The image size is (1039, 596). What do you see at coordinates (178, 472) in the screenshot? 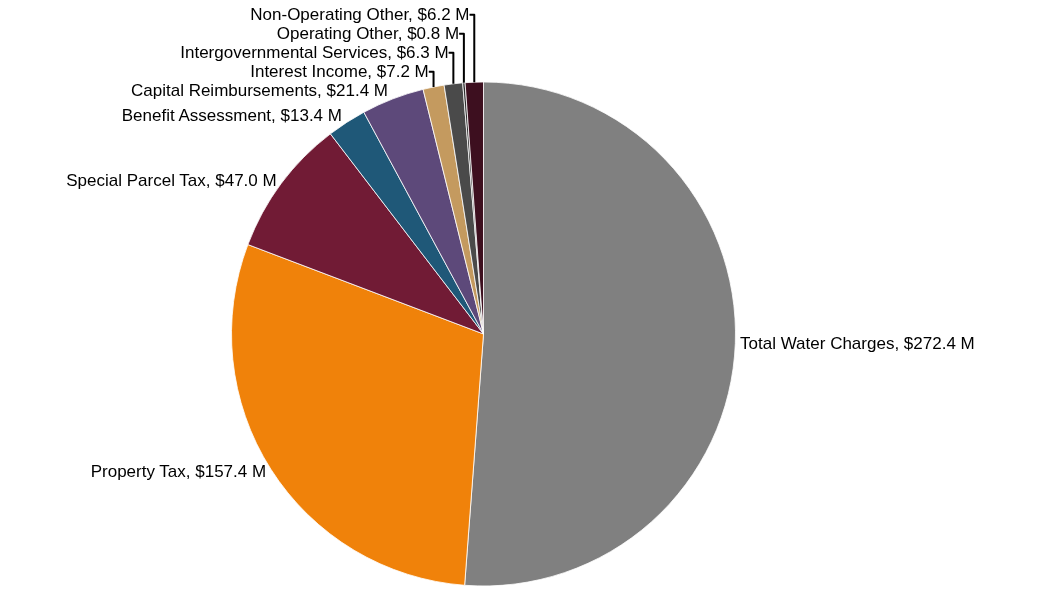
I see `slice-label: Property Tax, $157.4 M` at bounding box center [178, 472].